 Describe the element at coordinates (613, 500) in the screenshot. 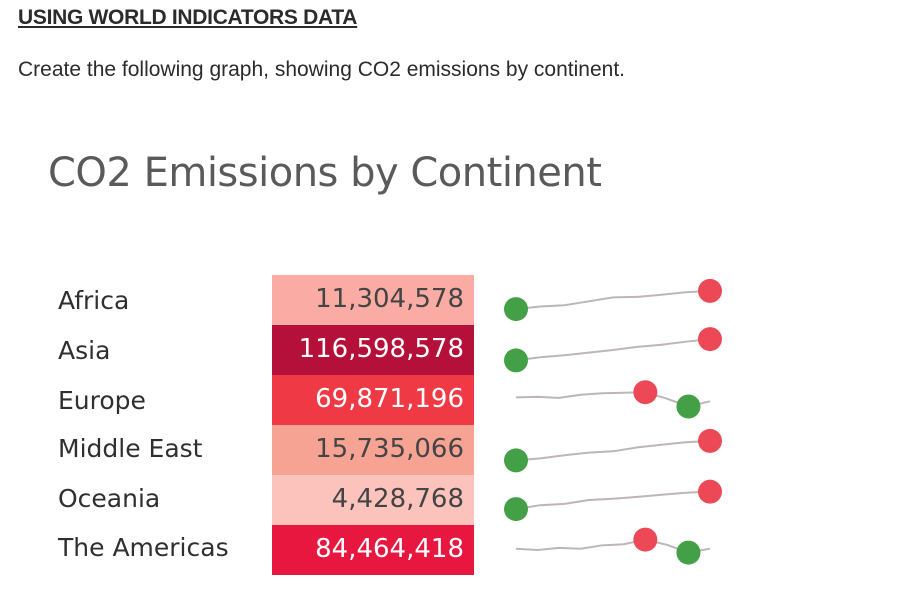

I see `sparkline-oceania` at that location.